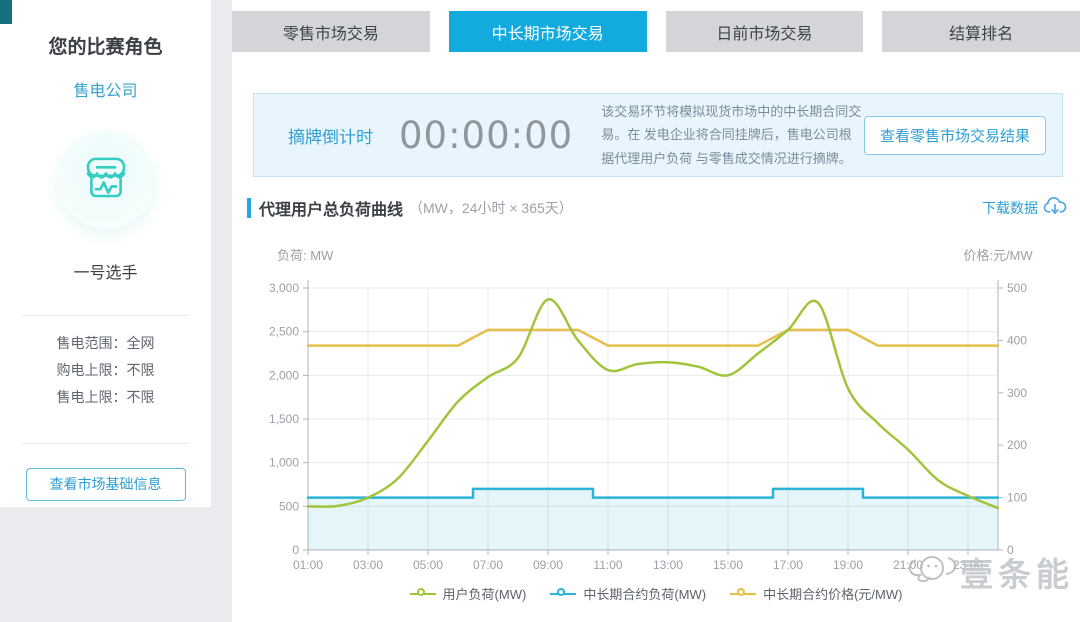 This screenshot has width=1080, height=622. Describe the element at coordinates (105, 273) in the screenshot. I see `player-name: 一号选手` at that location.